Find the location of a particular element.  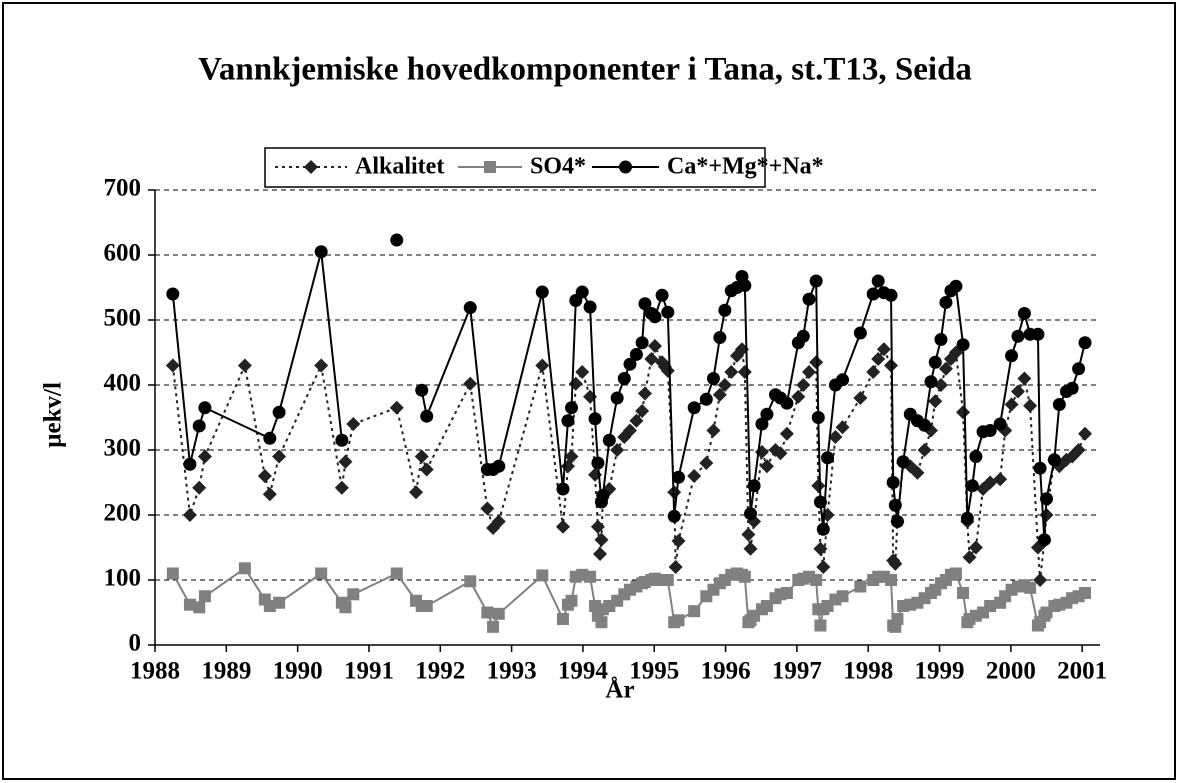

x-tick-label: 1999 is located at coordinates (940, 671).